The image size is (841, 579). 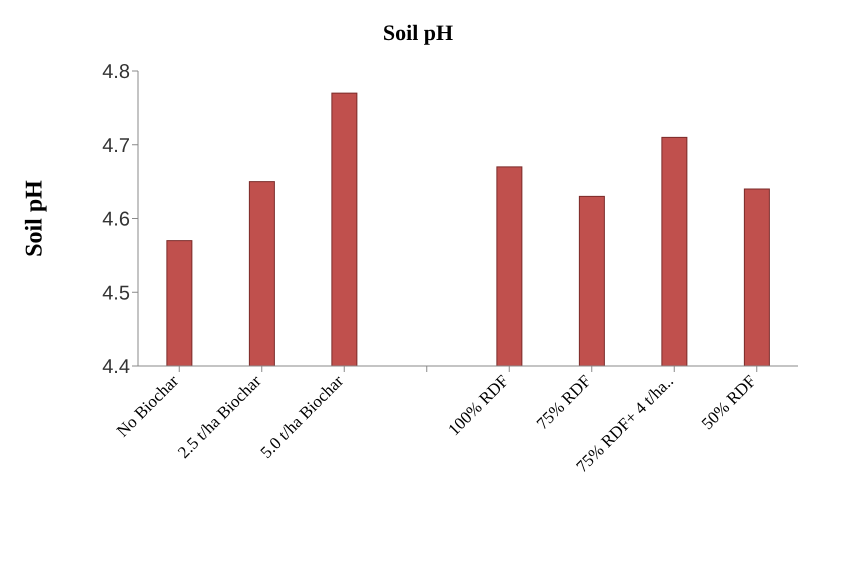 I want to click on y-tick-label: 4.4, so click(x=116, y=367).